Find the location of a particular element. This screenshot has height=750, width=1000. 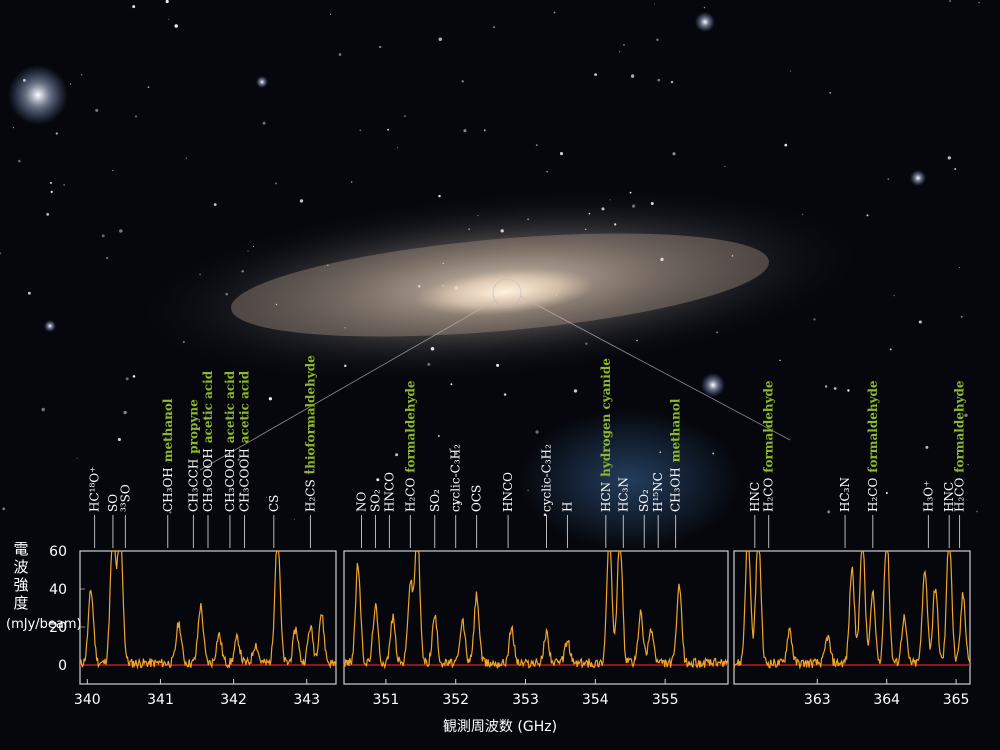

molecule-label: HC¹⁸O⁺ is located at coordinates (95, 489).